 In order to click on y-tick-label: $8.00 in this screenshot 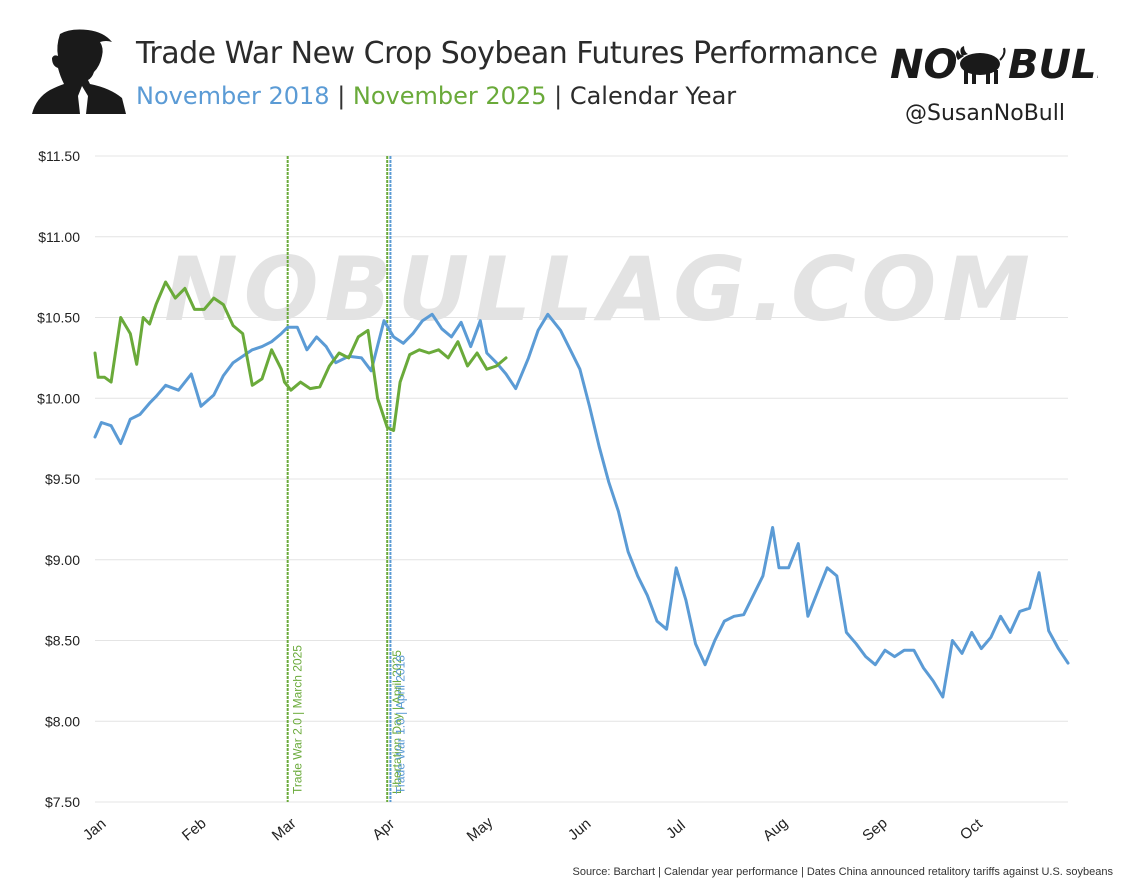, I will do `click(62, 721)`.